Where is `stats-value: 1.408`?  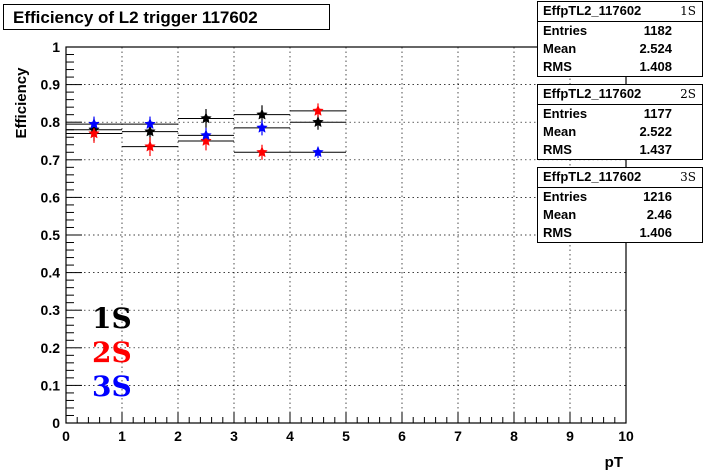
stats-value: 1.408 is located at coordinates (655, 66).